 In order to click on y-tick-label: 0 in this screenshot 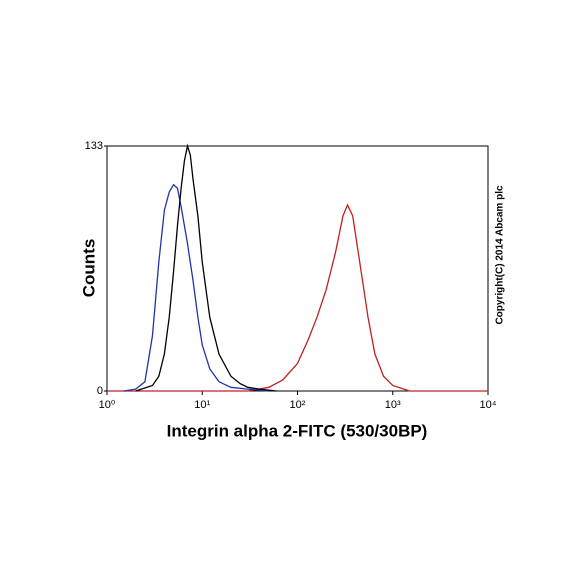, I will do `click(100, 391)`.